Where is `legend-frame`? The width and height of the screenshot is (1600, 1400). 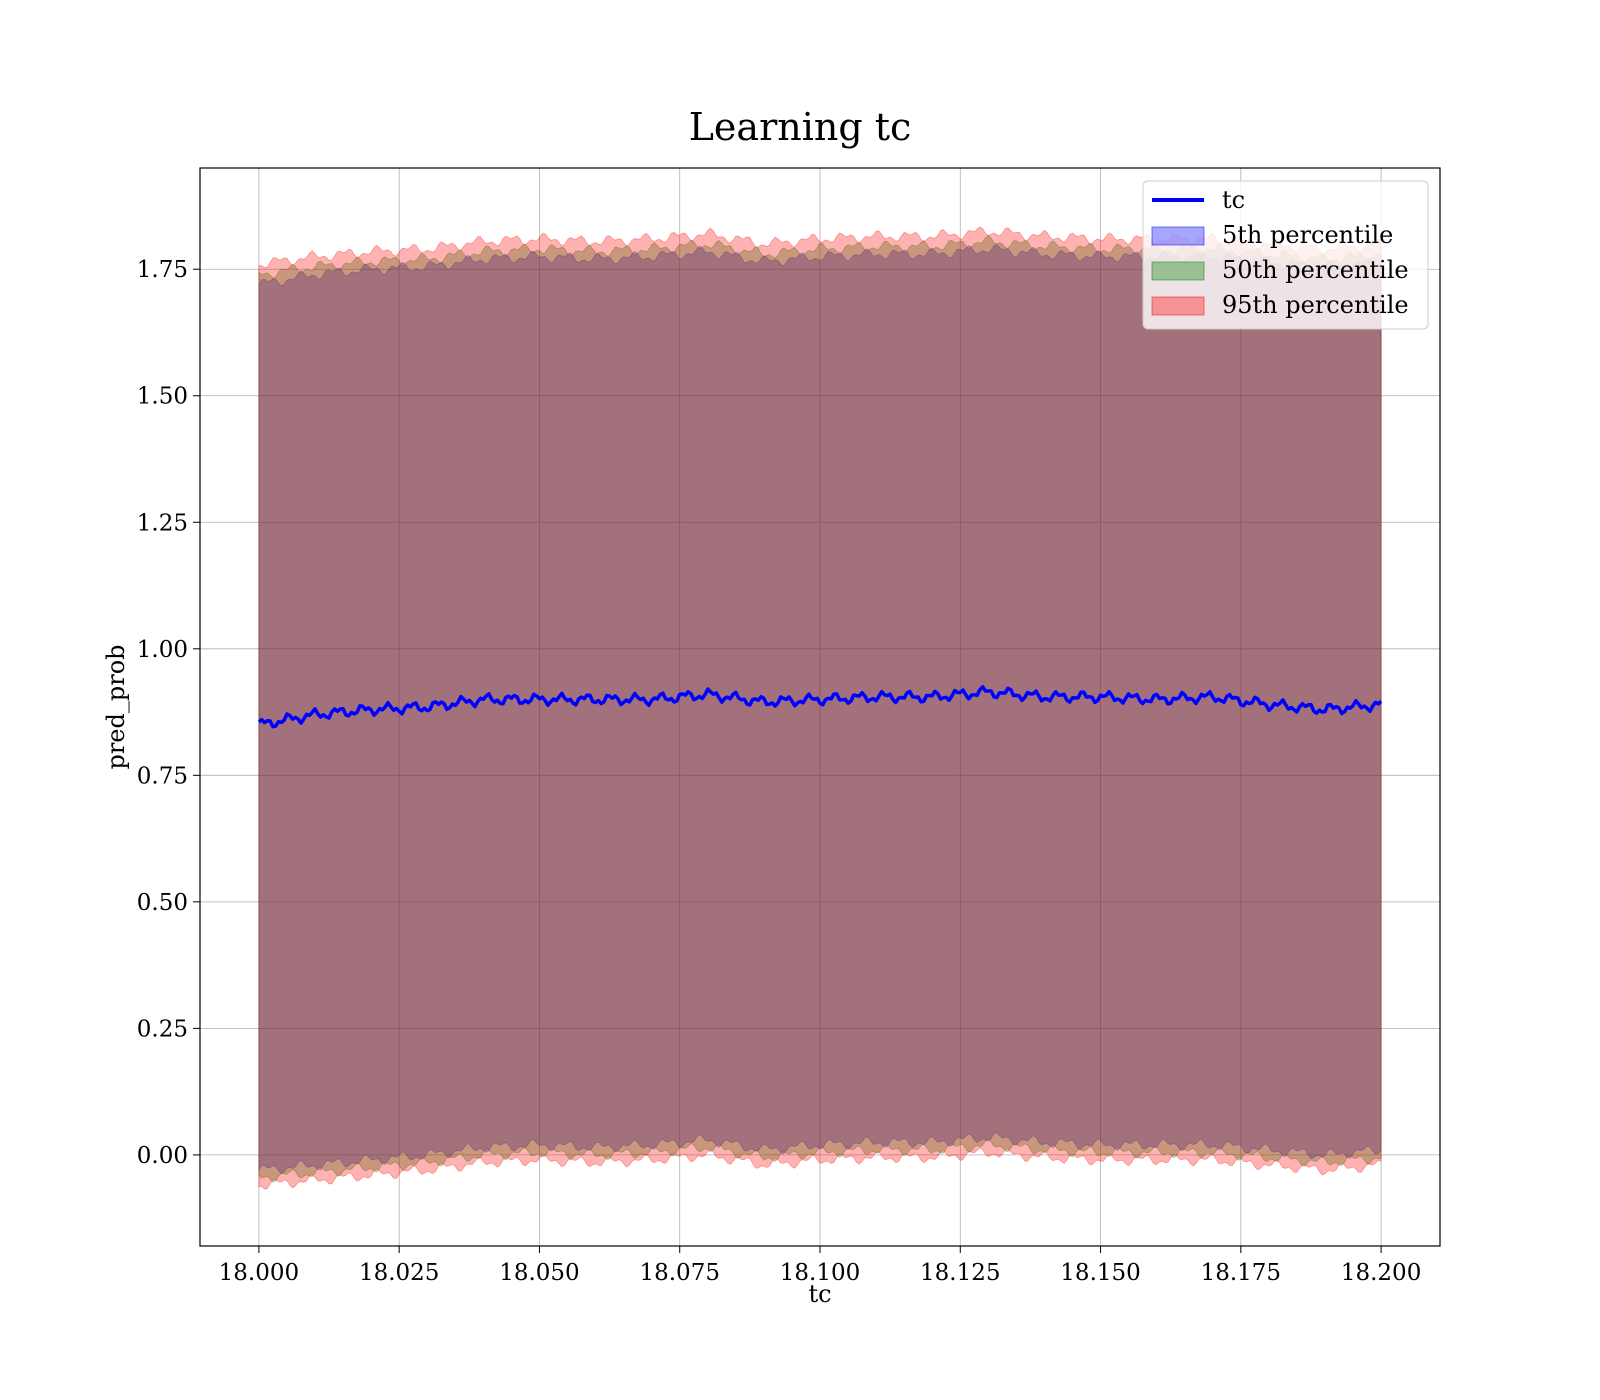 legend-frame is located at coordinates (1285, 255).